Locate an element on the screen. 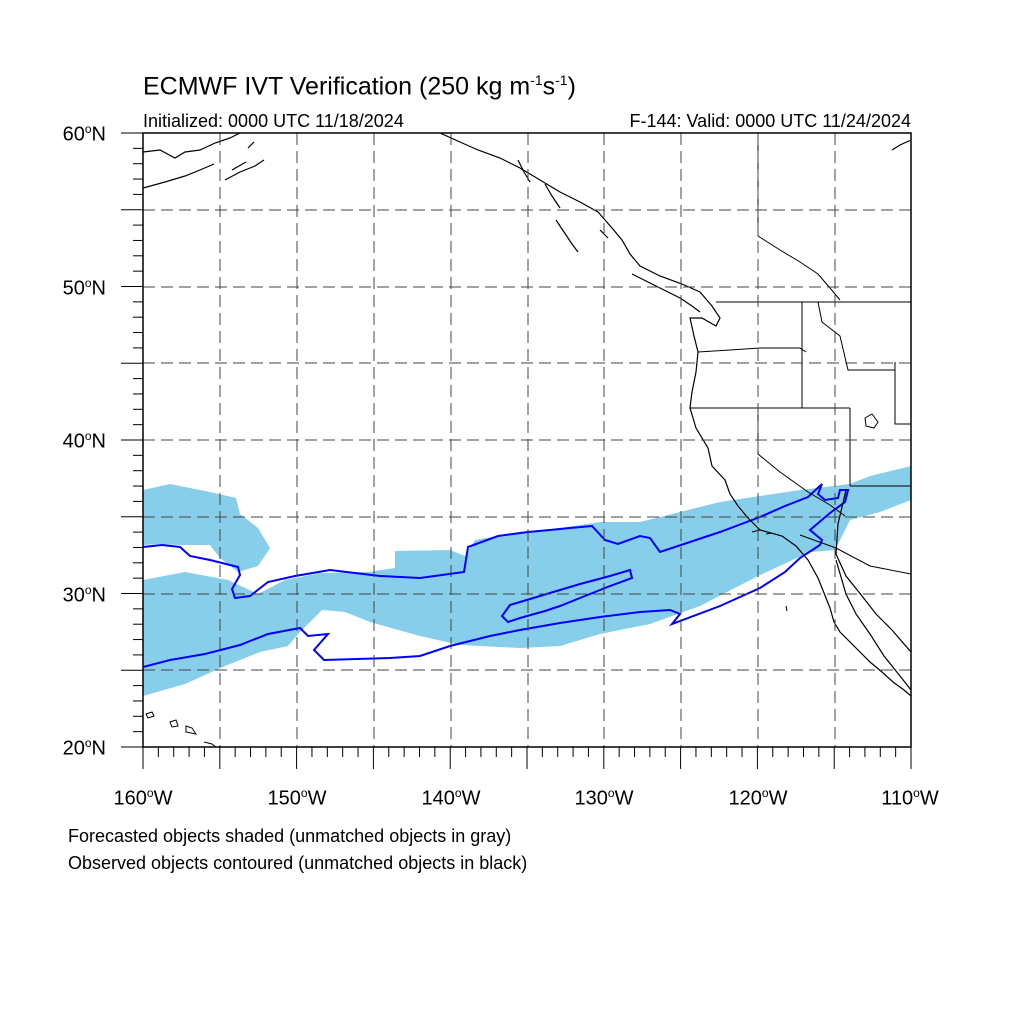 The height and width of the screenshot is (1024, 1024). observed-contour-inner is located at coordinates (567, 596).